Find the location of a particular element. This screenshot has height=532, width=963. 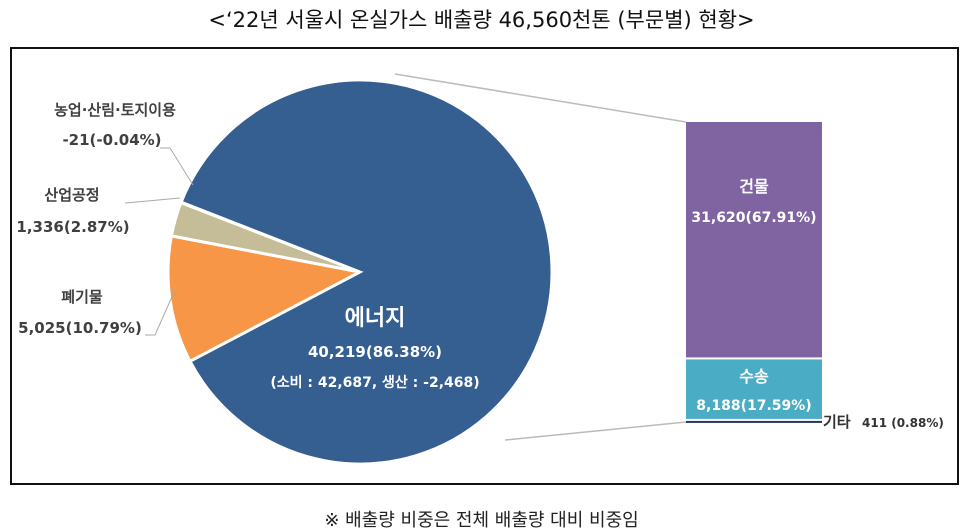

label-other-name: 기타 is located at coordinates (837, 422).